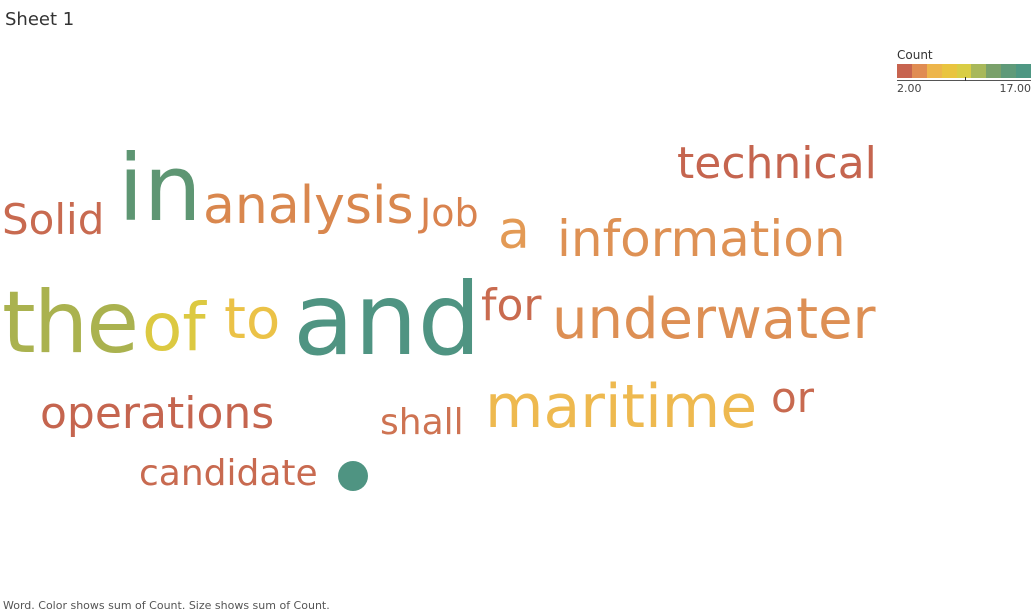 The height and width of the screenshot is (615, 1036). I want to click on word-mark-the: the, so click(70, 323).